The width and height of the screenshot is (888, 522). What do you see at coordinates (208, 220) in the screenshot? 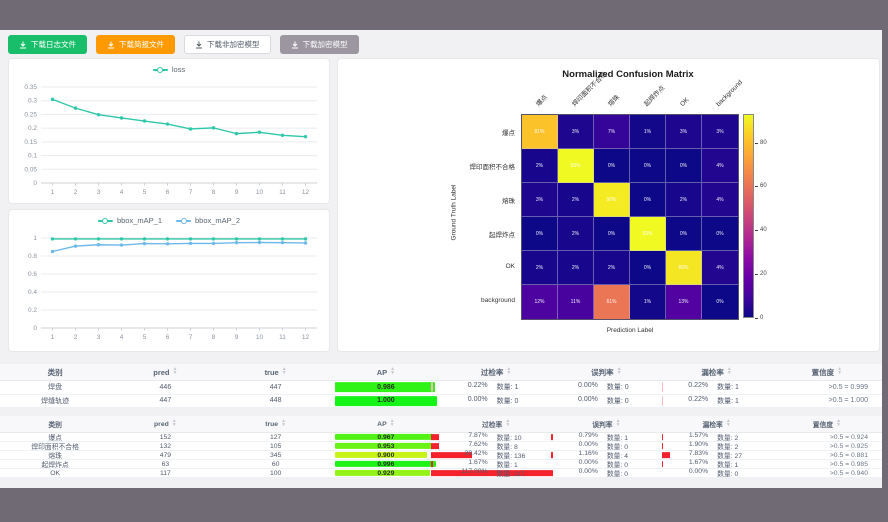
I see `legend-item-bbox-map-2: bbox_mAP_2` at bounding box center [208, 220].